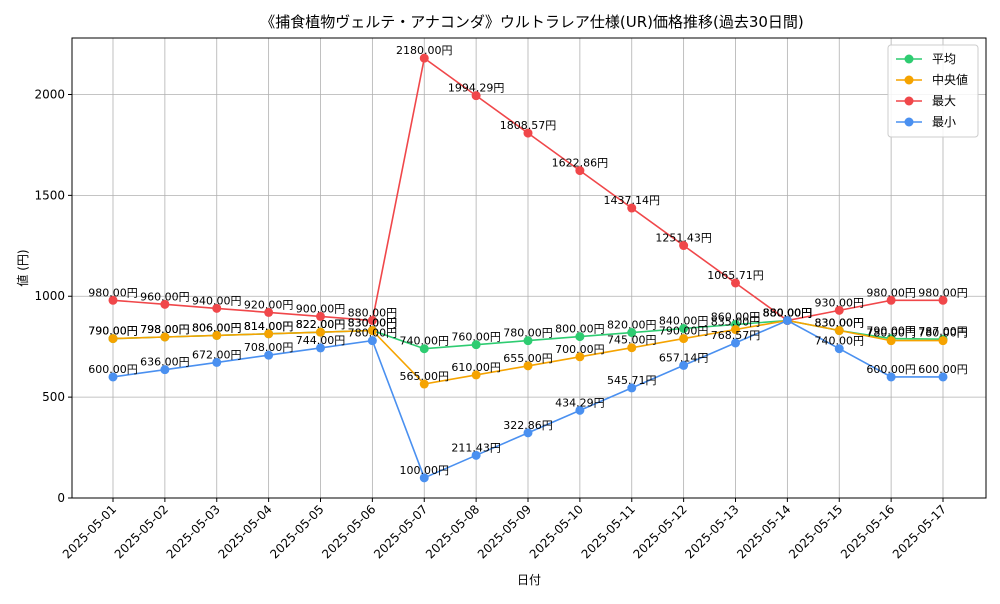 The height and width of the screenshot is (604, 1000). Describe the element at coordinates (141, 531) in the screenshot. I see `x-tick-label: 2025-05-02` at that location.